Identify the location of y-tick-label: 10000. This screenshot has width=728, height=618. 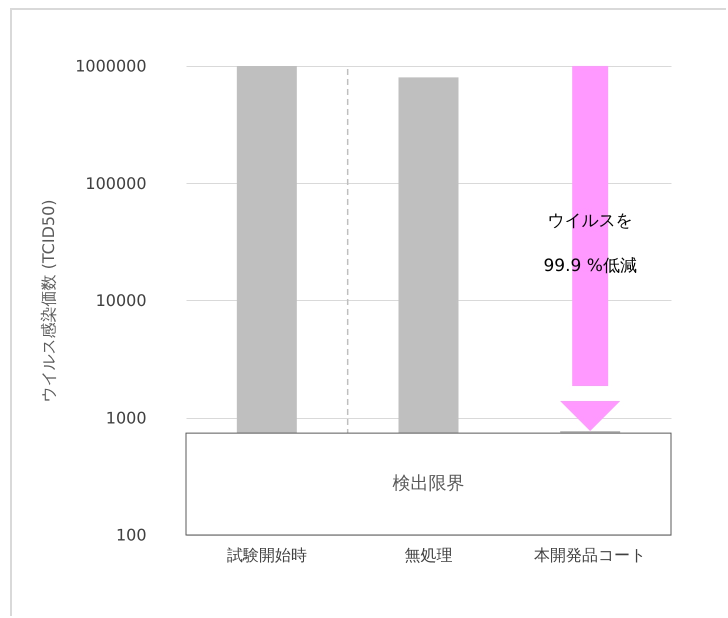
(121, 300).